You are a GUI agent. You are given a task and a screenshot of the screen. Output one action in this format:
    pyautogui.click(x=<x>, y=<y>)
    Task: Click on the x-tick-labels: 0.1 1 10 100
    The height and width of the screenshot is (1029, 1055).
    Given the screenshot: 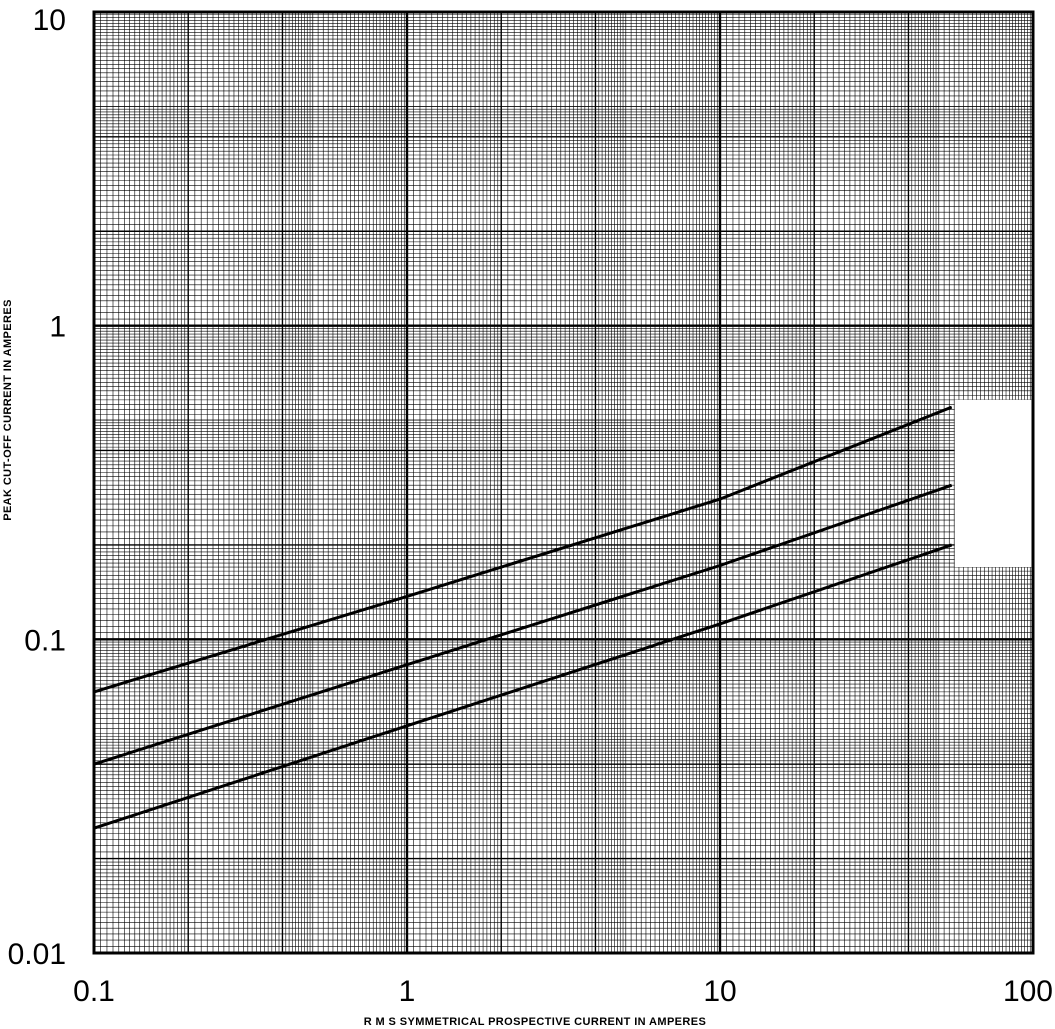 What is the action you would take?
    pyautogui.click(x=563, y=991)
    